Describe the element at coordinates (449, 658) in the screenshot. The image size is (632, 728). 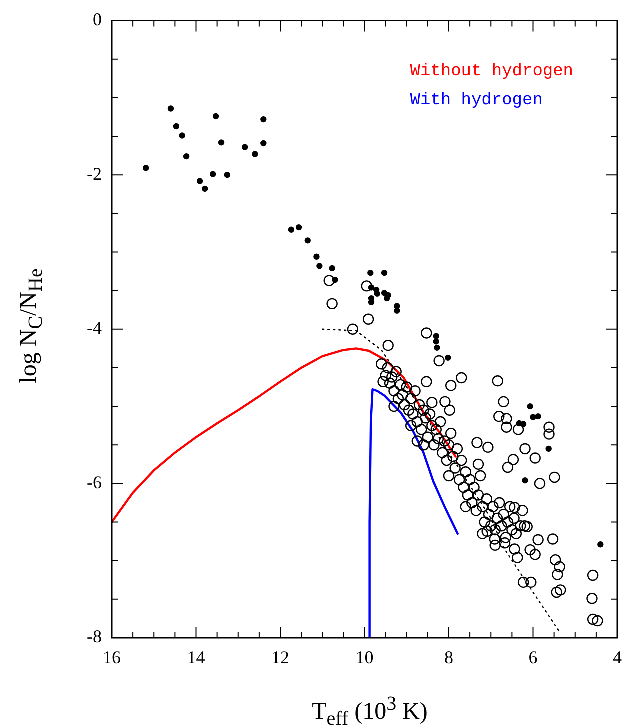
I see `x-tick-label: 8` at that location.